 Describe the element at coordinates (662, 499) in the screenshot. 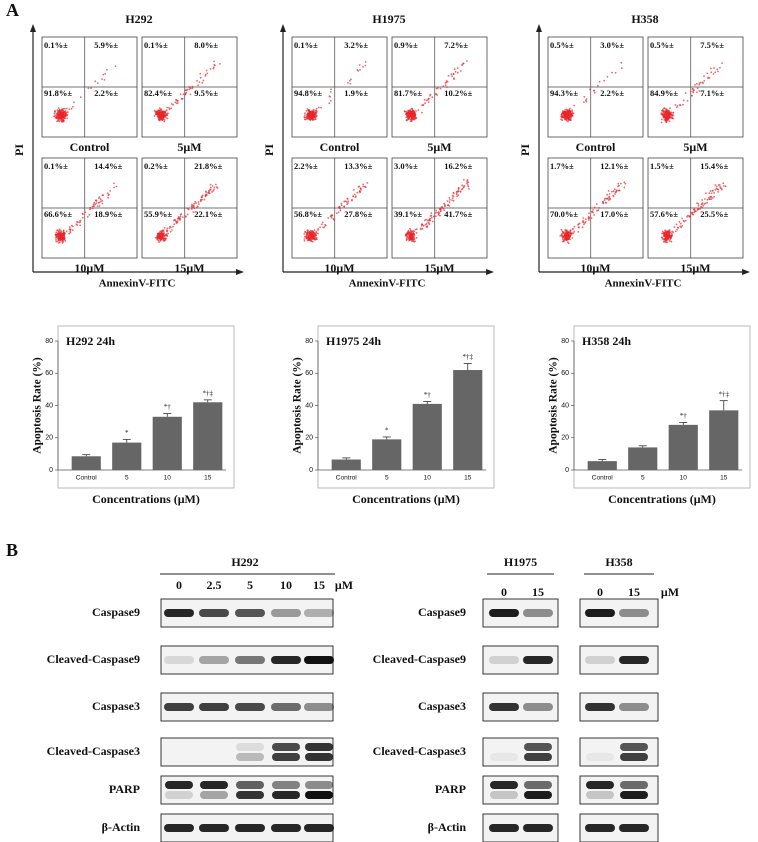

I see `x-axis-label: Concentrations (μM)` at that location.